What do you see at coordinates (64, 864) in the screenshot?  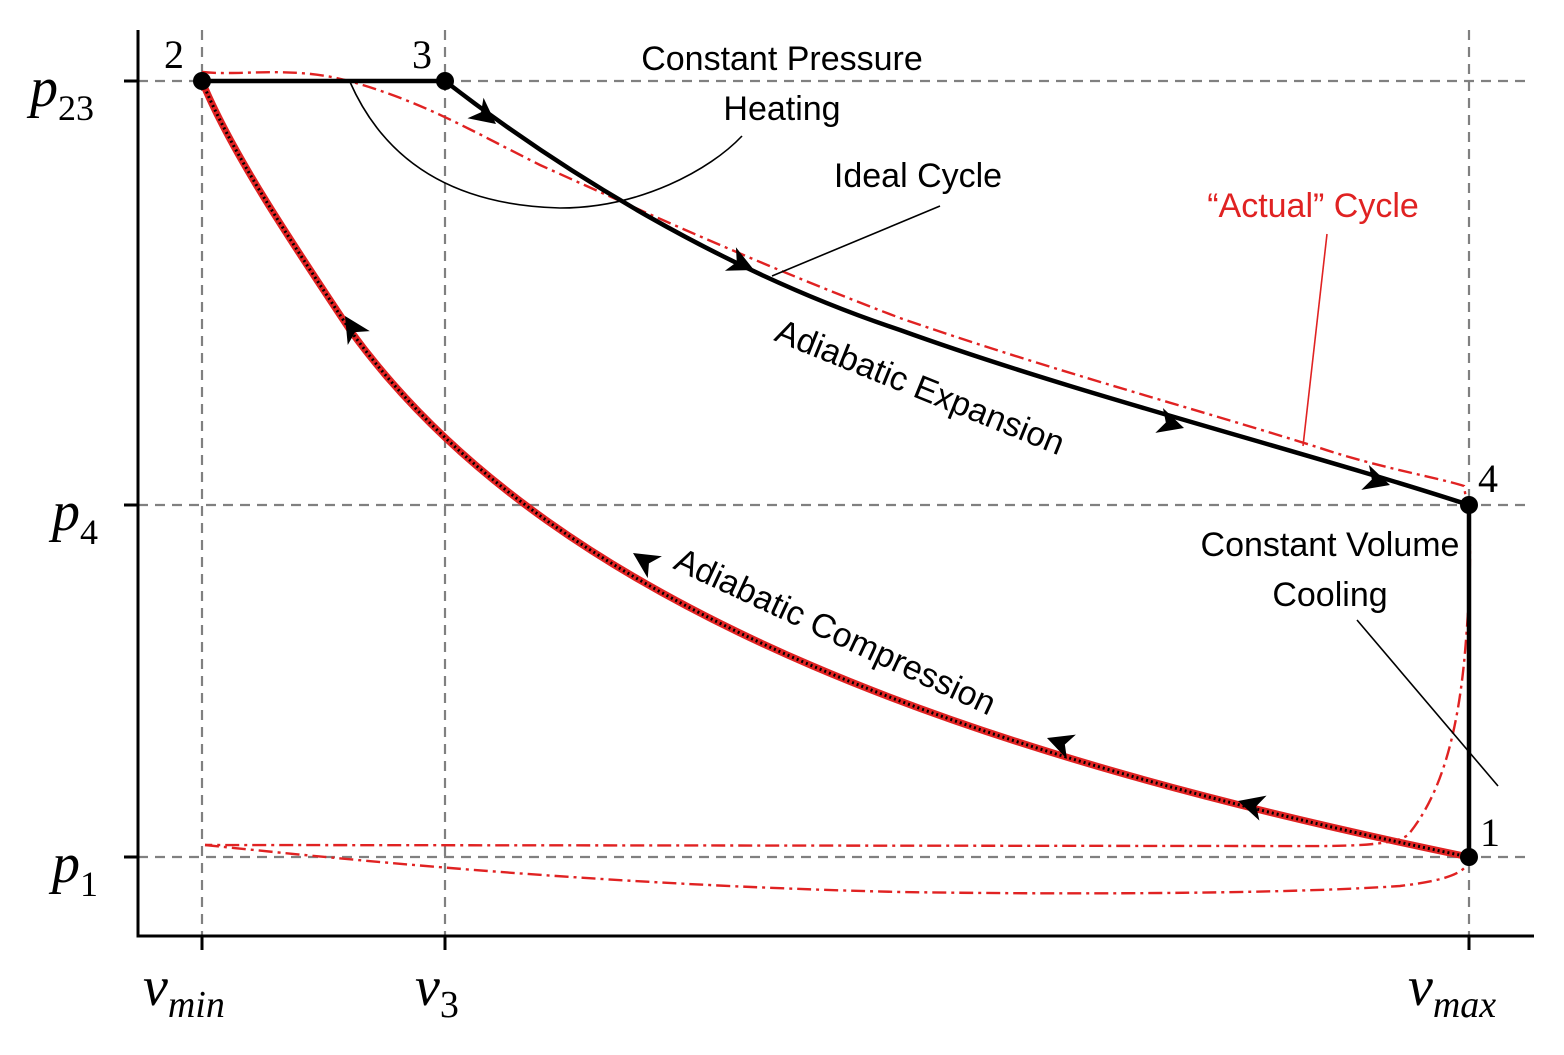 I see `y-tick-label-p1-base: p` at bounding box center [64, 864].